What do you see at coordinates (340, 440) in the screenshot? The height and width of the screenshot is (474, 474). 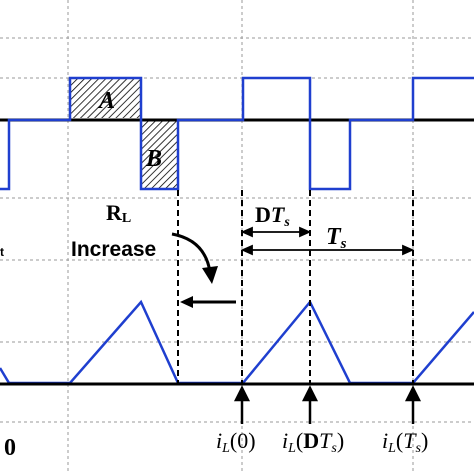 I see `ildts-close: )` at bounding box center [340, 440].